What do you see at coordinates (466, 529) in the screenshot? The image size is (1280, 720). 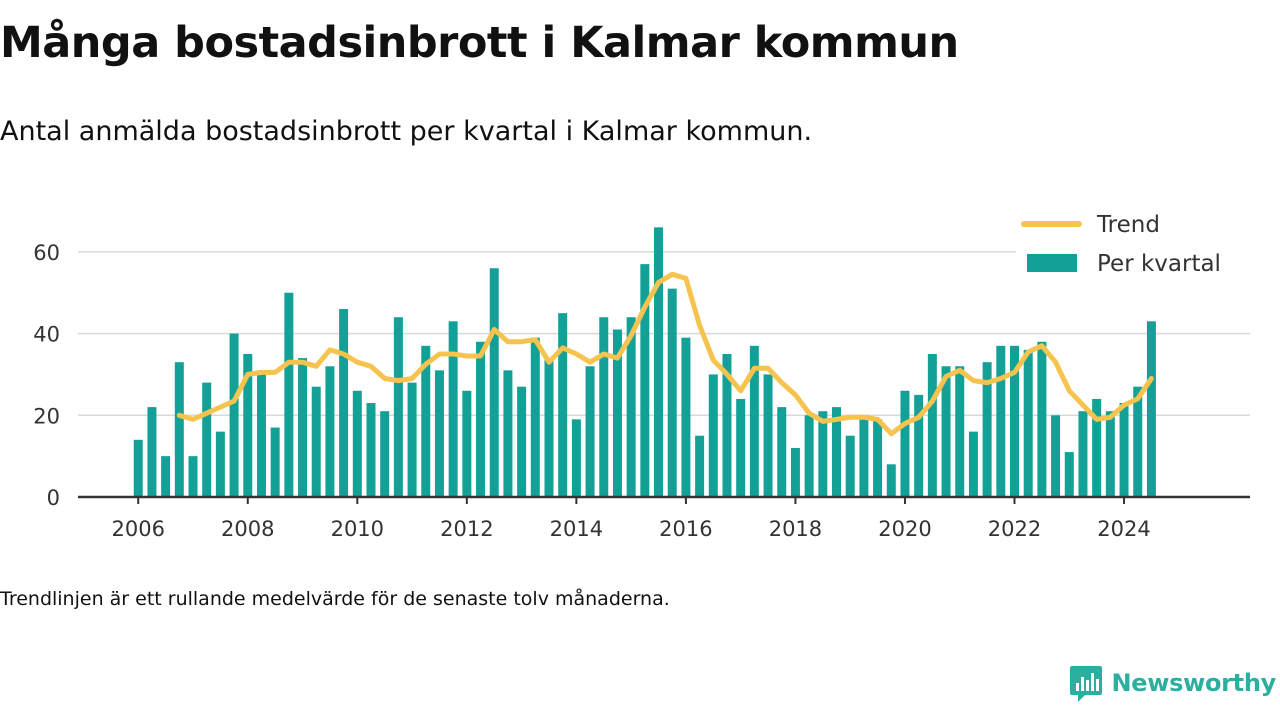 I see `x-tick-label: 2012` at bounding box center [466, 529].